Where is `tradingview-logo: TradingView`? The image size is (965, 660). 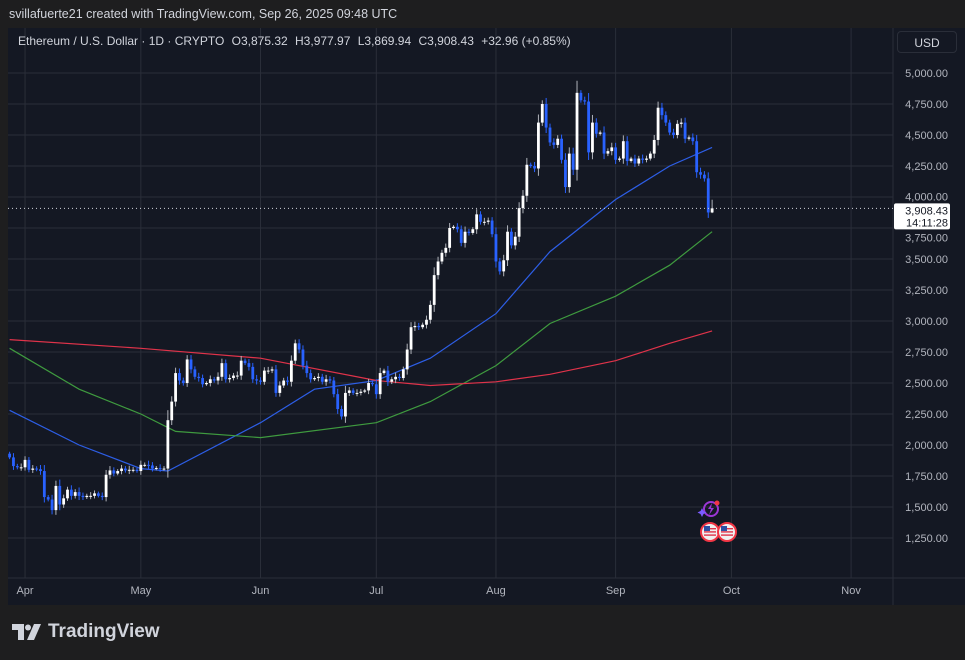 tradingview-logo: TradingView is located at coordinates (86, 632).